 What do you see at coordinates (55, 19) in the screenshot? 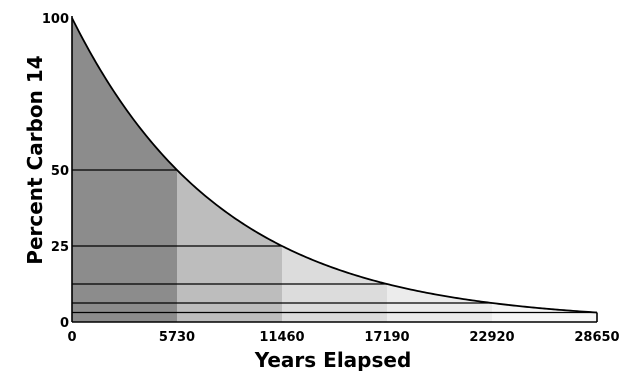
I see `y-tick-label-3: 100` at bounding box center [55, 19].